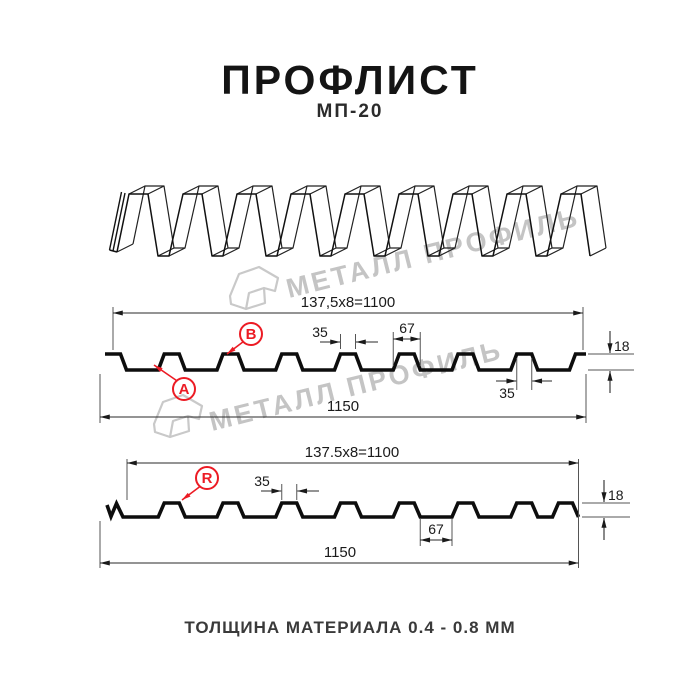 The width and height of the screenshot is (700, 700). I want to click on dim-rib-base-width-top: 67, so click(407, 328).